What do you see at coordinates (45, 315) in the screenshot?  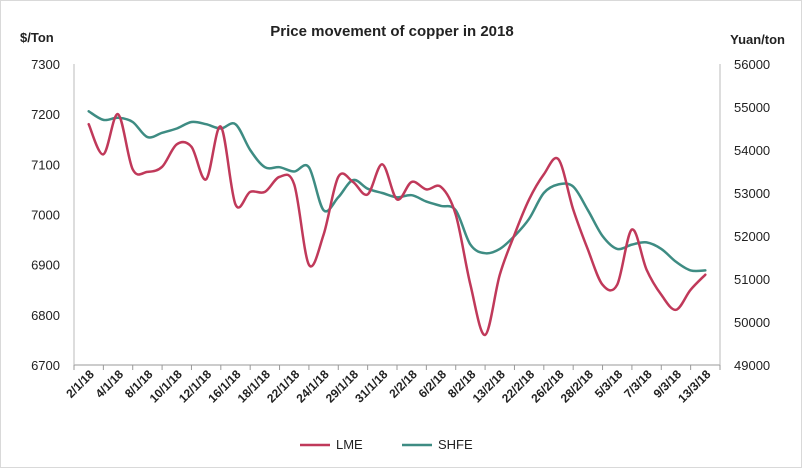 I see `left-tick-label: 6800` at bounding box center [45, 315].